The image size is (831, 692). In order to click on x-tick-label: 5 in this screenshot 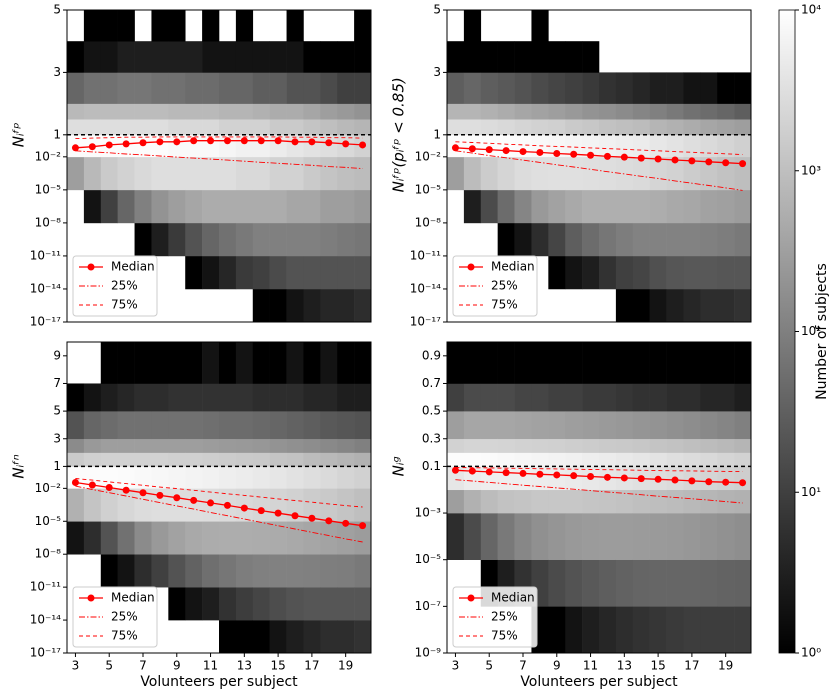, I will do `click(109, 666)`.